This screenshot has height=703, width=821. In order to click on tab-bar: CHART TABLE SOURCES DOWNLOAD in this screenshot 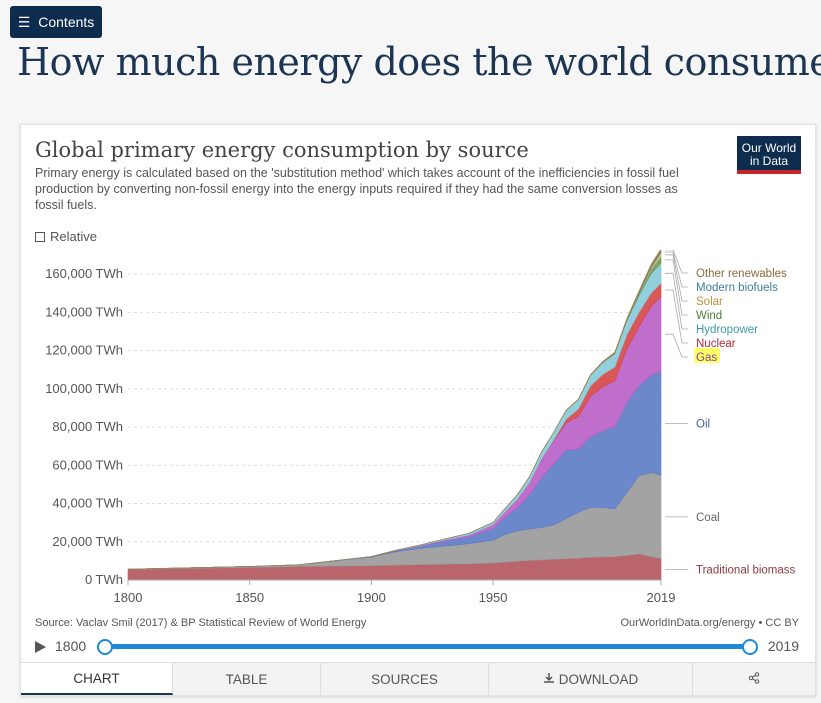, I will do `click(418, 679)`.